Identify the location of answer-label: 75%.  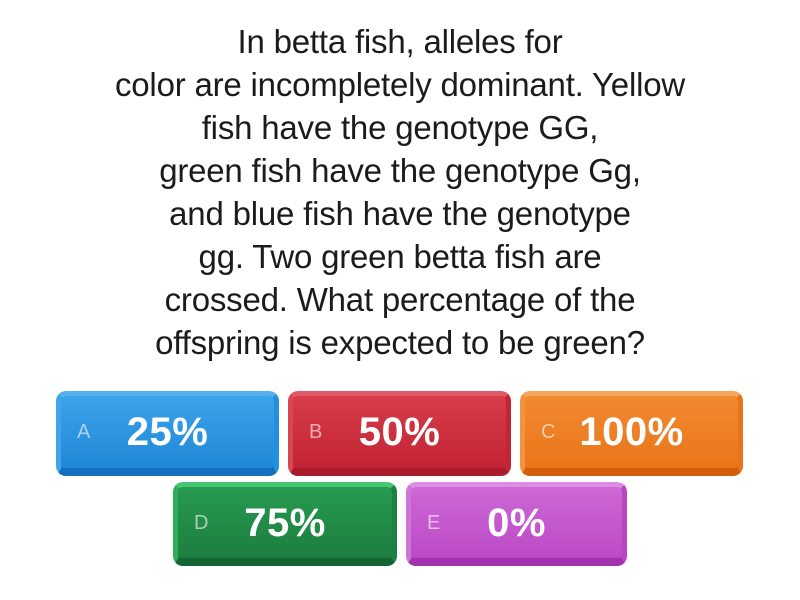
(285, 522).